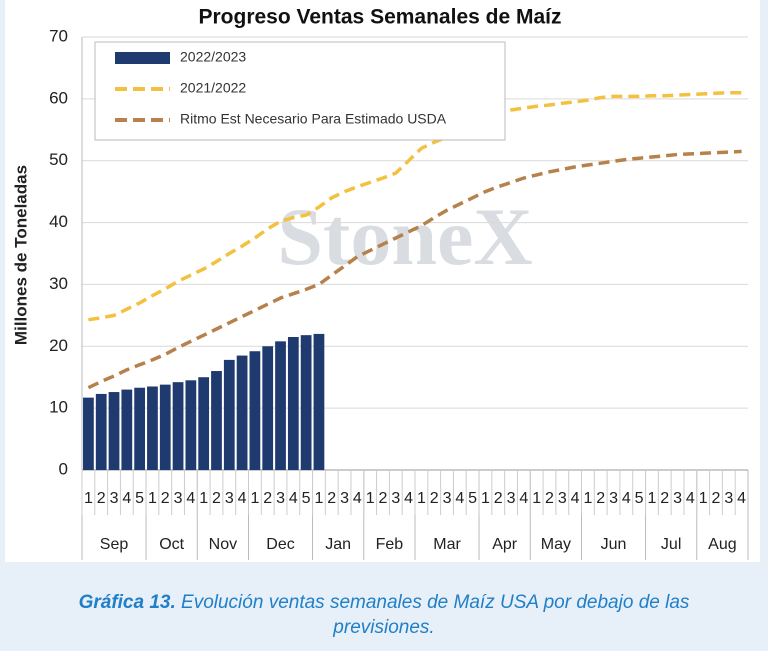 This screenshot has width=768, height=651. Describe the element at coordinates (58, 407) in the screenshot. I see `y-tick-label: 10` at that location.